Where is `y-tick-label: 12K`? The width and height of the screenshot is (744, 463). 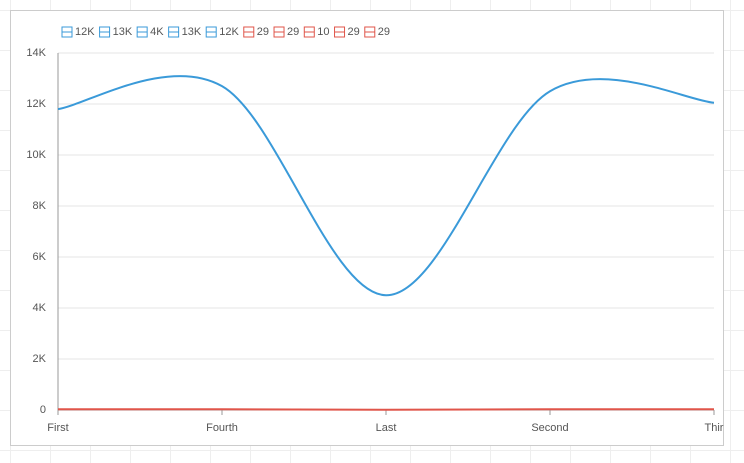
y-tick-label: 12K is located at coordinates (36, 104).